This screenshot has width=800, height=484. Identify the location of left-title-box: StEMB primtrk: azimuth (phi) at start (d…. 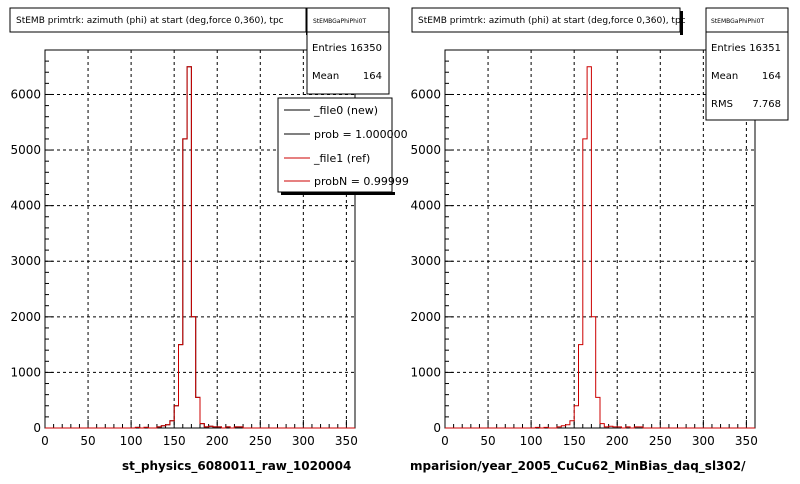
(159, 21).